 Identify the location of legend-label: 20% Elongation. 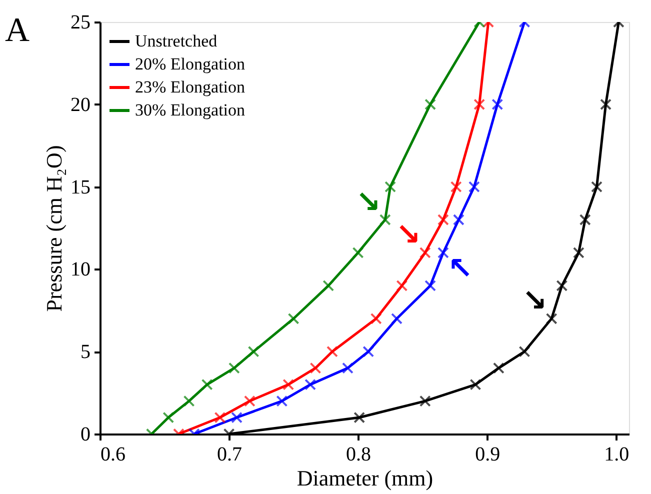
(190, 64).